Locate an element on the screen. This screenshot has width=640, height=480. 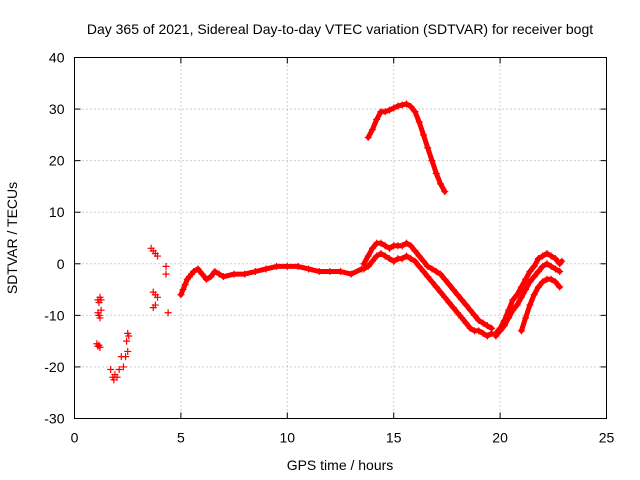
series-afternoon-A is located at coordinates (428, 285).